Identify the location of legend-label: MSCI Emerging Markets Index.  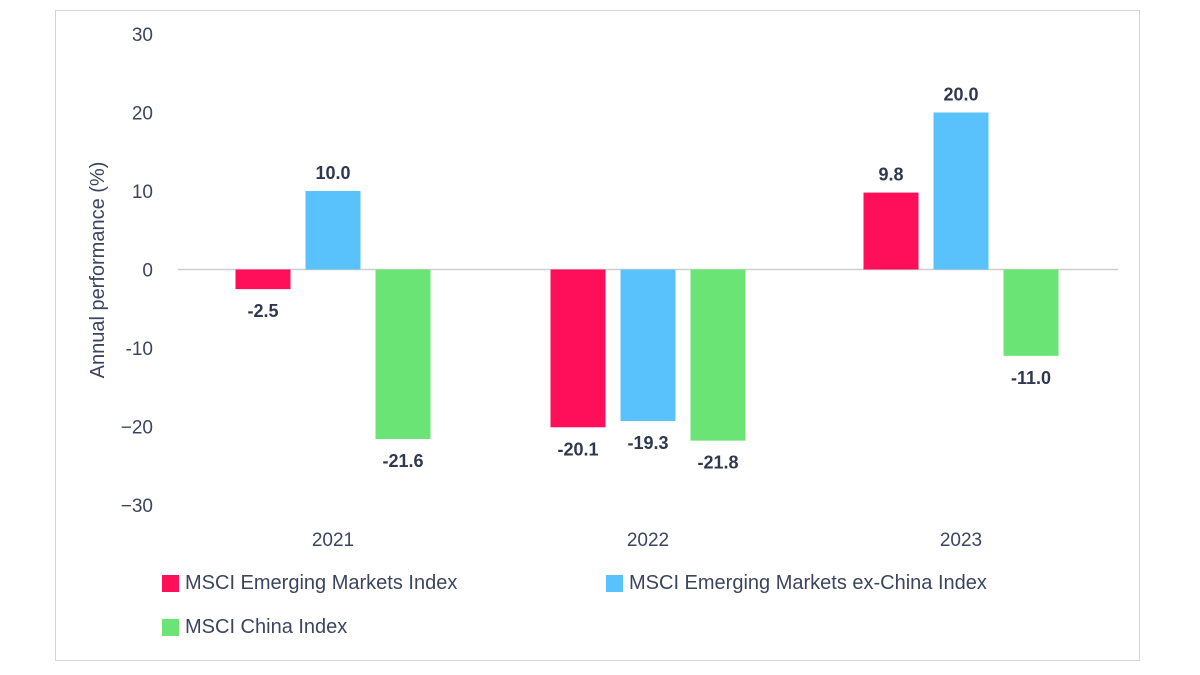
(321, 583).